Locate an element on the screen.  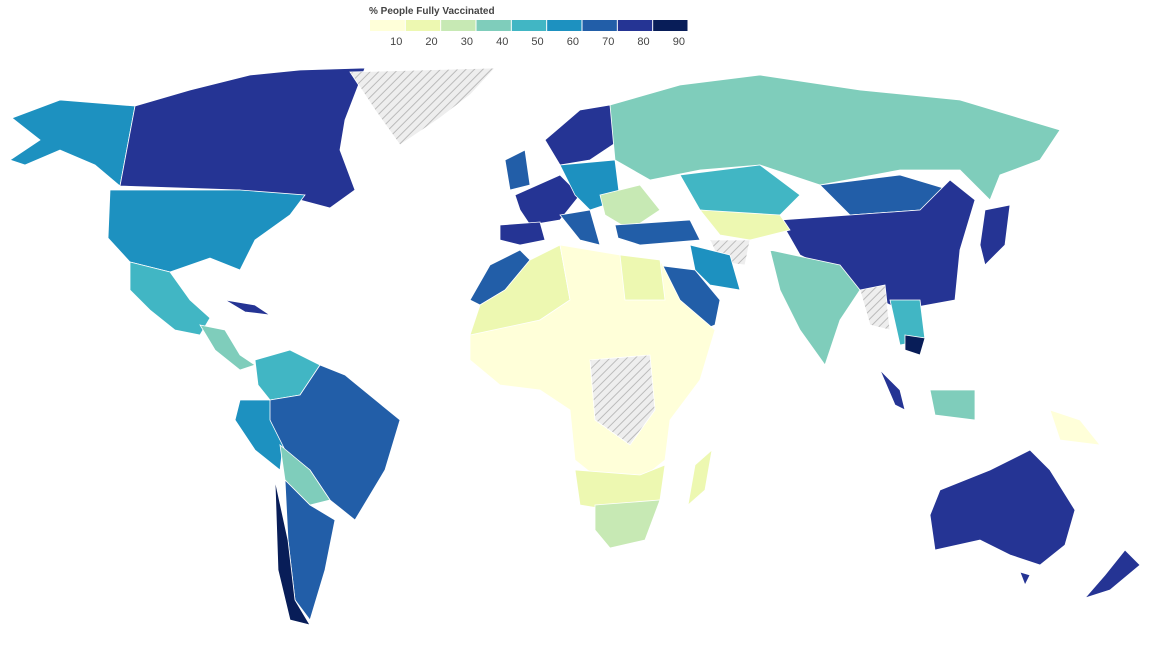
legend-tick-label: 10 is located at coordinates (396, 42).